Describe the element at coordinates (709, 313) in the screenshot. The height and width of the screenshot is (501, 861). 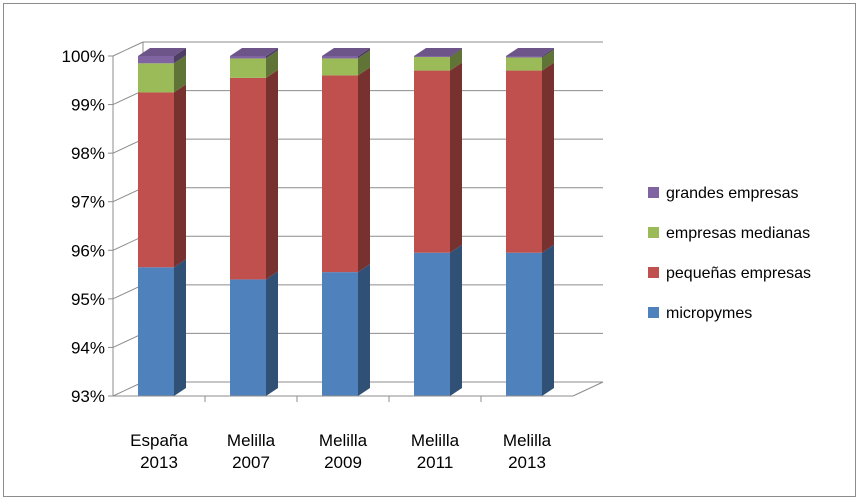
I see `legend-label: micropymes` at that location.